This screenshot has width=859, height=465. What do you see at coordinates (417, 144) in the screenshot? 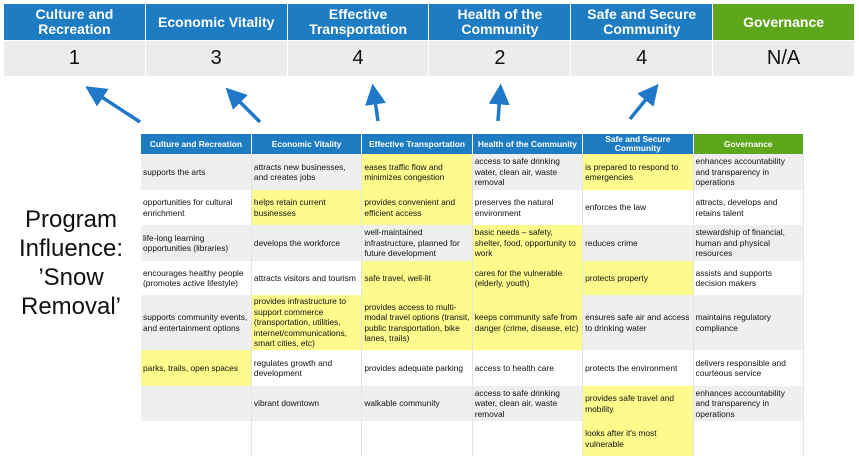
I see `column-header: Effective Transportation` at bounding box center [417, 144].